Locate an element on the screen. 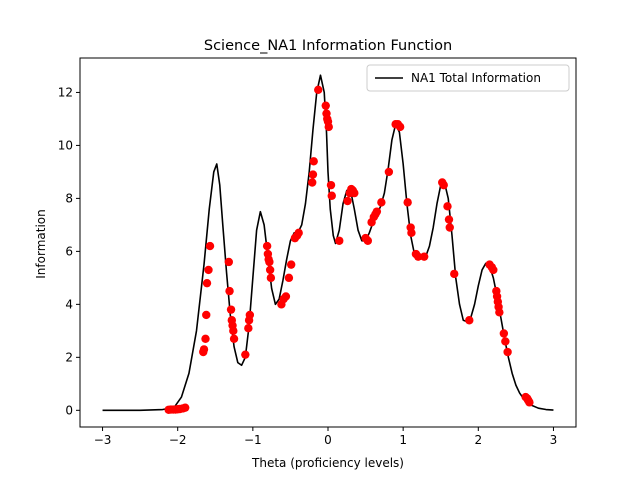 The height and width of the screenshot is (480, 640). x-axis-title: Theta (proficiency levels) is located at coordinates (327, 463).